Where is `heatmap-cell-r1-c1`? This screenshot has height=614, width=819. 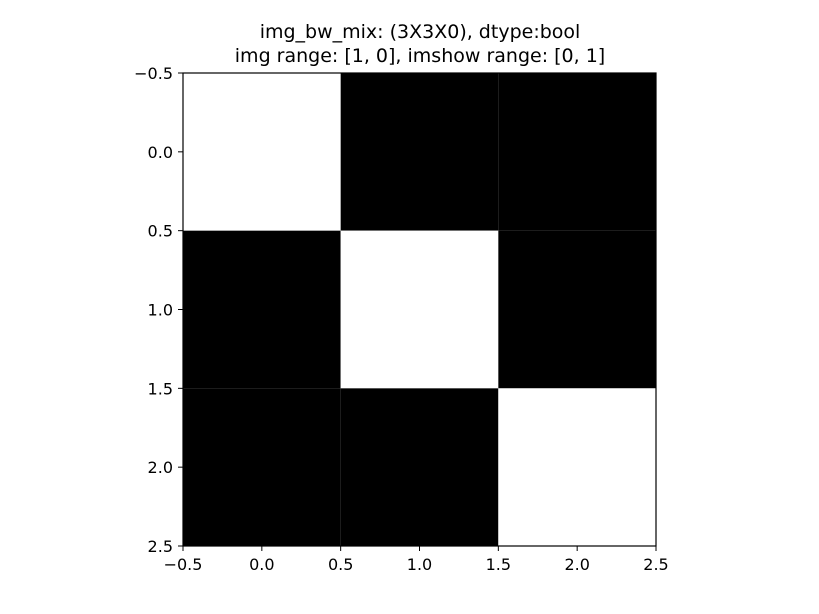 heatmap-cell-r1-c1 is located at coordinates (419, 309).